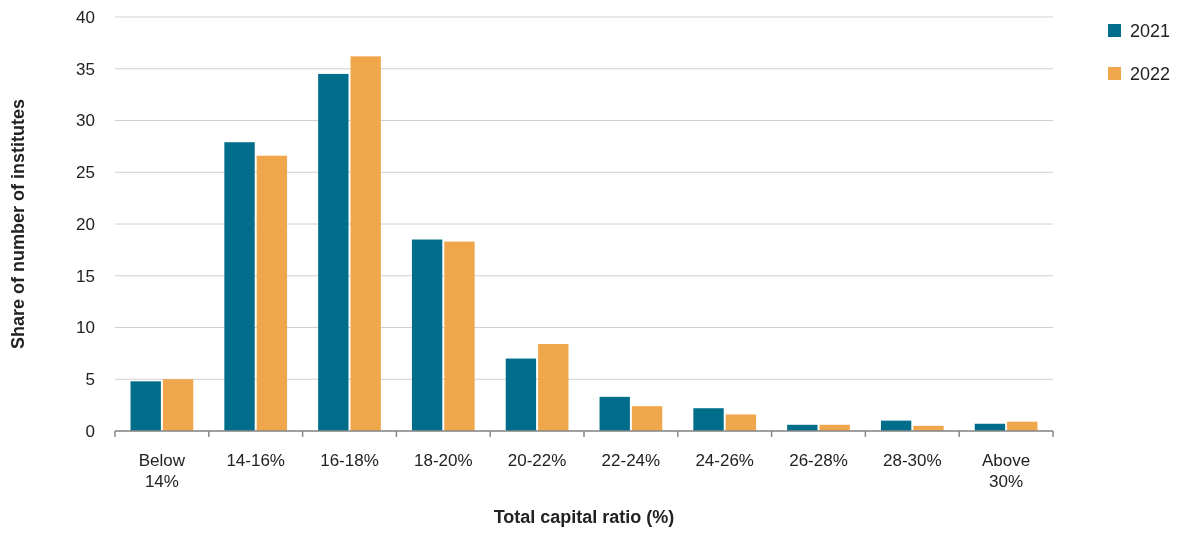 The width and height of the screenshot is (1185, 533). Describe the element at coordinates (85, 69) in the screenshot. I see `y-tick-label: 35` at that location.